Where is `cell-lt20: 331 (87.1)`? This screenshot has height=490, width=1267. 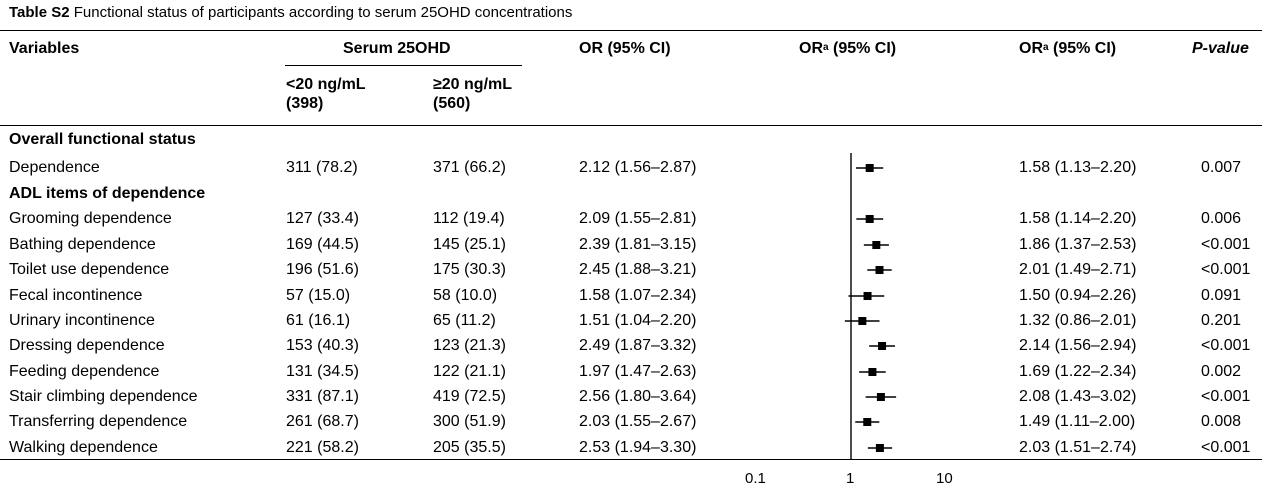
cell-lt20: 331 (87.1) is located at coordinates (322, 396).